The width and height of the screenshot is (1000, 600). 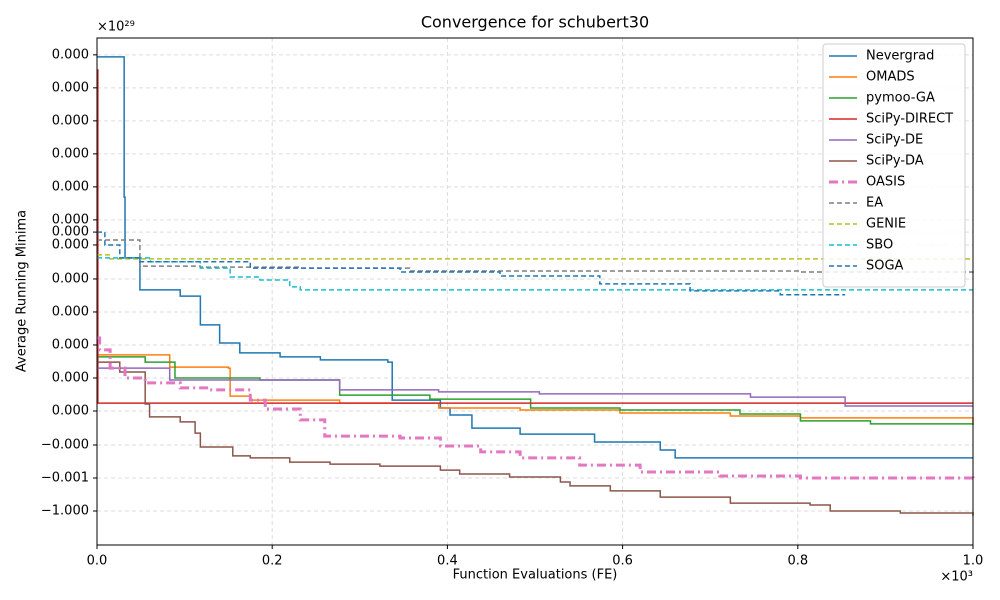 What do you see at coordinates (116, 27) in the screenshot?
I see `y-offset-label: ×10²⁹` at bounding box center [116, 27].